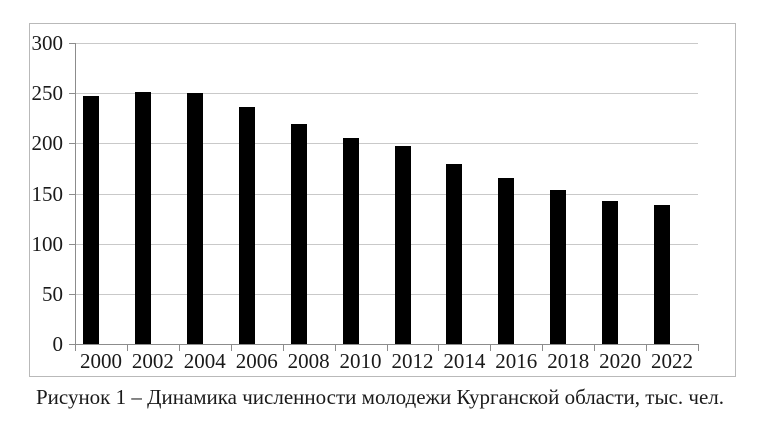 The image size is (760, 424). Describe the element at coordinates (194, 218) in the screenshot. I see `bar-2004` at that location.